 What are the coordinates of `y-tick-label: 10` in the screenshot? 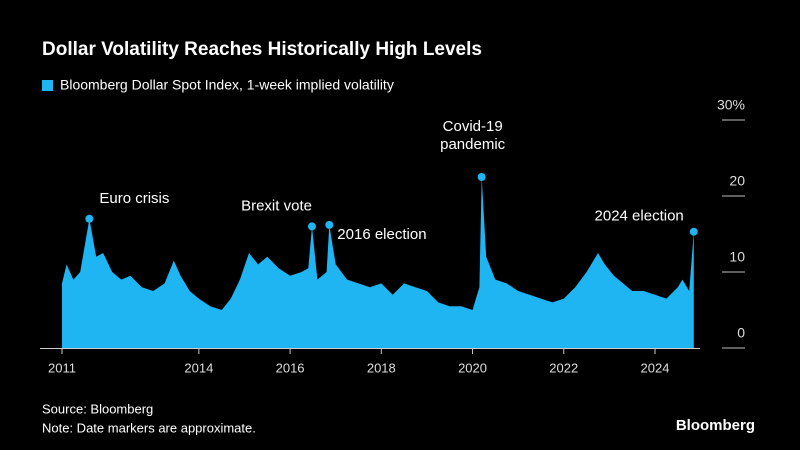 It's located at (737, 257).